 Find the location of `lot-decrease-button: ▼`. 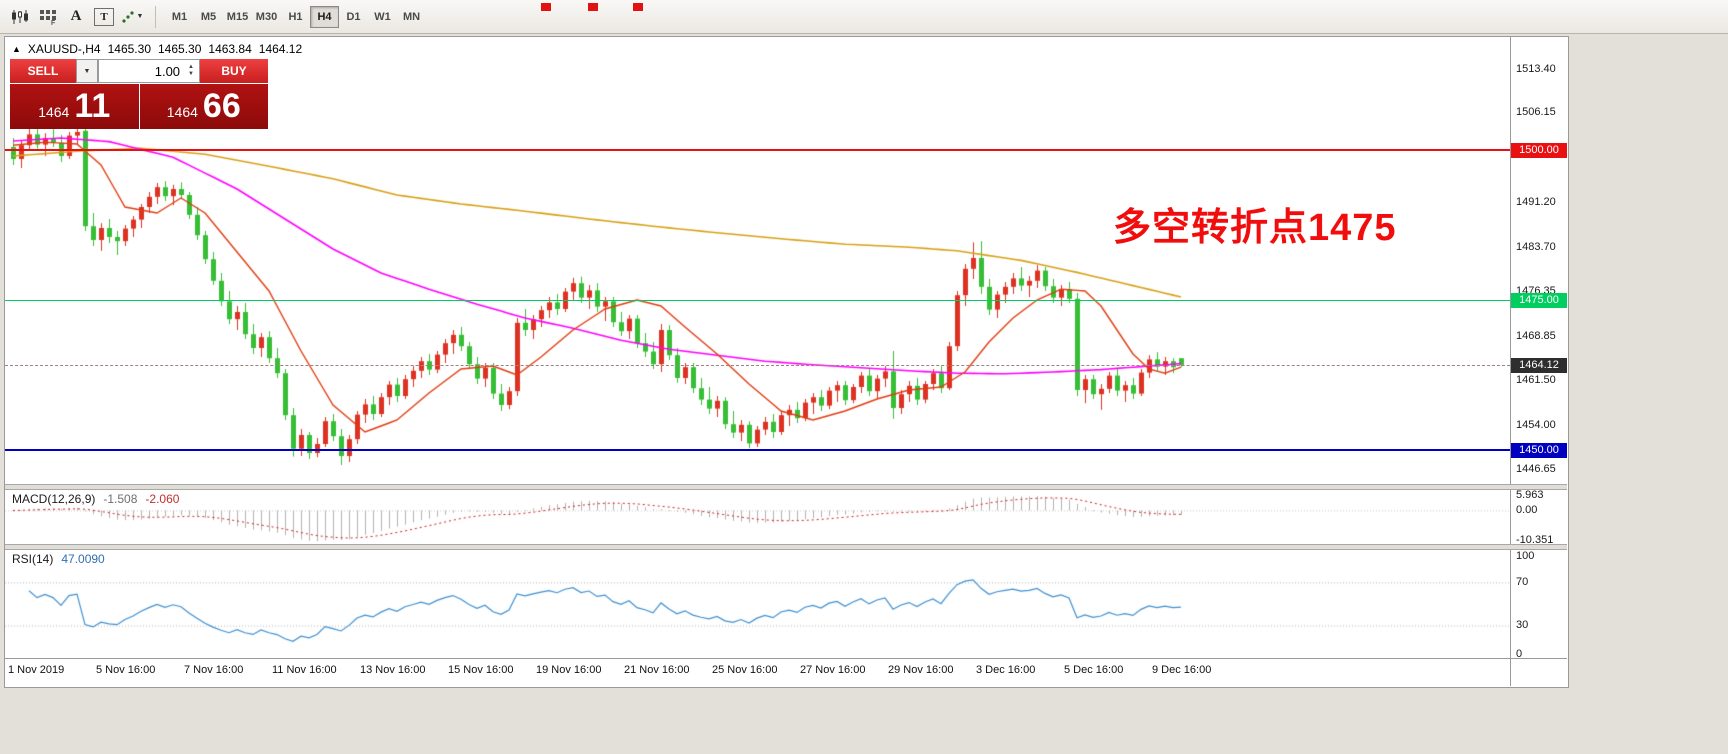

lot-decrease-button: ▼ is located at coordinates (191, 74).